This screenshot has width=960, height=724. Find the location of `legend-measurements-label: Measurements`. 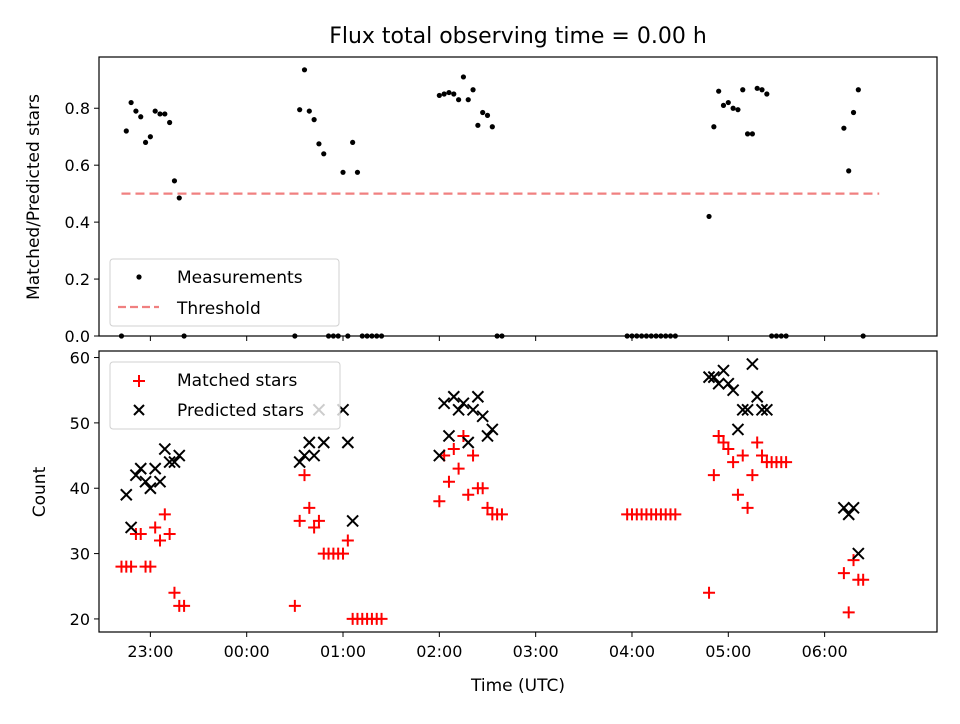

legend-measurements-label: Measurements is located at coordinates (240, 278).